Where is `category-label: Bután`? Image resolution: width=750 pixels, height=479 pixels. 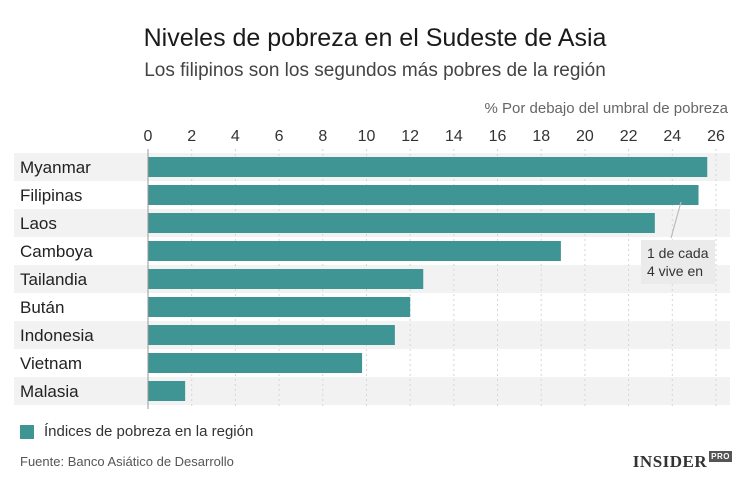 category-label: Bután is located at coordinates (42, 307).